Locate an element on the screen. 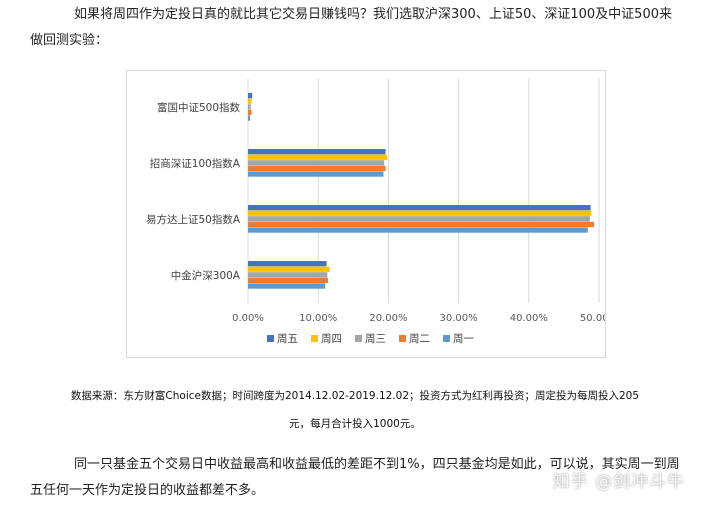 The image size is (705, 505). legend-label: 周三 is located at coordinates (375, 339).